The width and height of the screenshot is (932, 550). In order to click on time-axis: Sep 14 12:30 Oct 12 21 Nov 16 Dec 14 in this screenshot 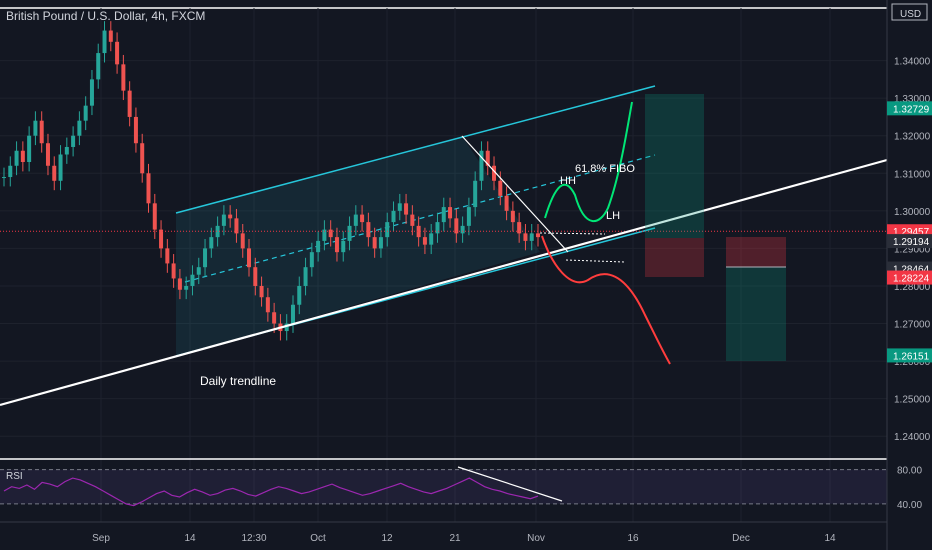, I will do `click(443, 532)`.